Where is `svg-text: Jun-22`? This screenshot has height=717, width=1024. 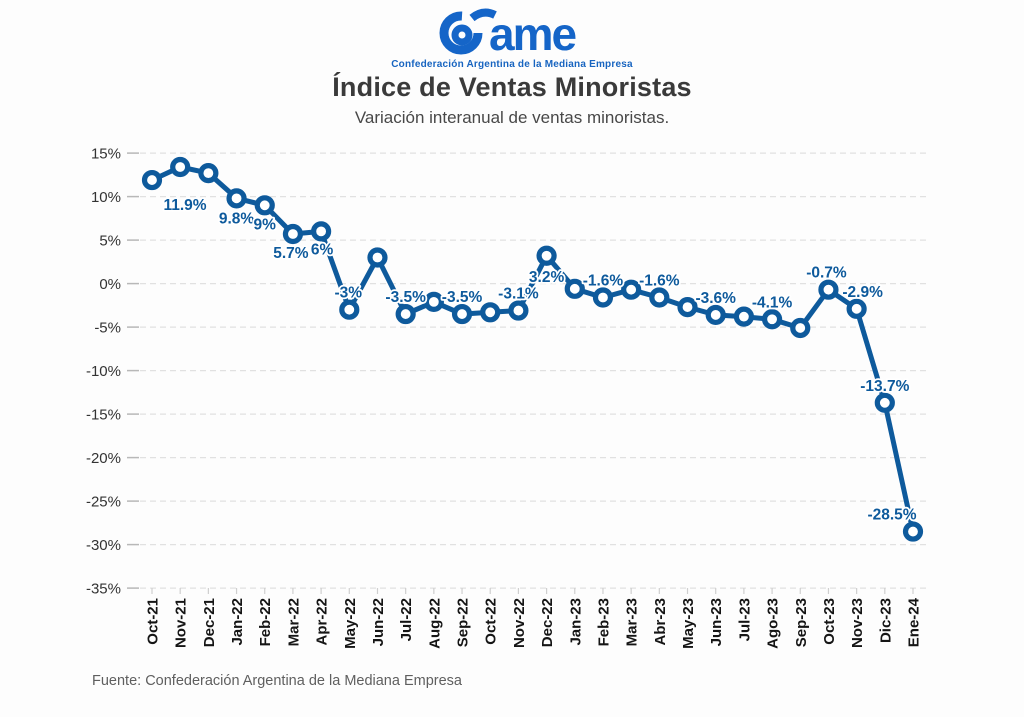
svg-text: Jun-22 is located at coordinates (378, 622).